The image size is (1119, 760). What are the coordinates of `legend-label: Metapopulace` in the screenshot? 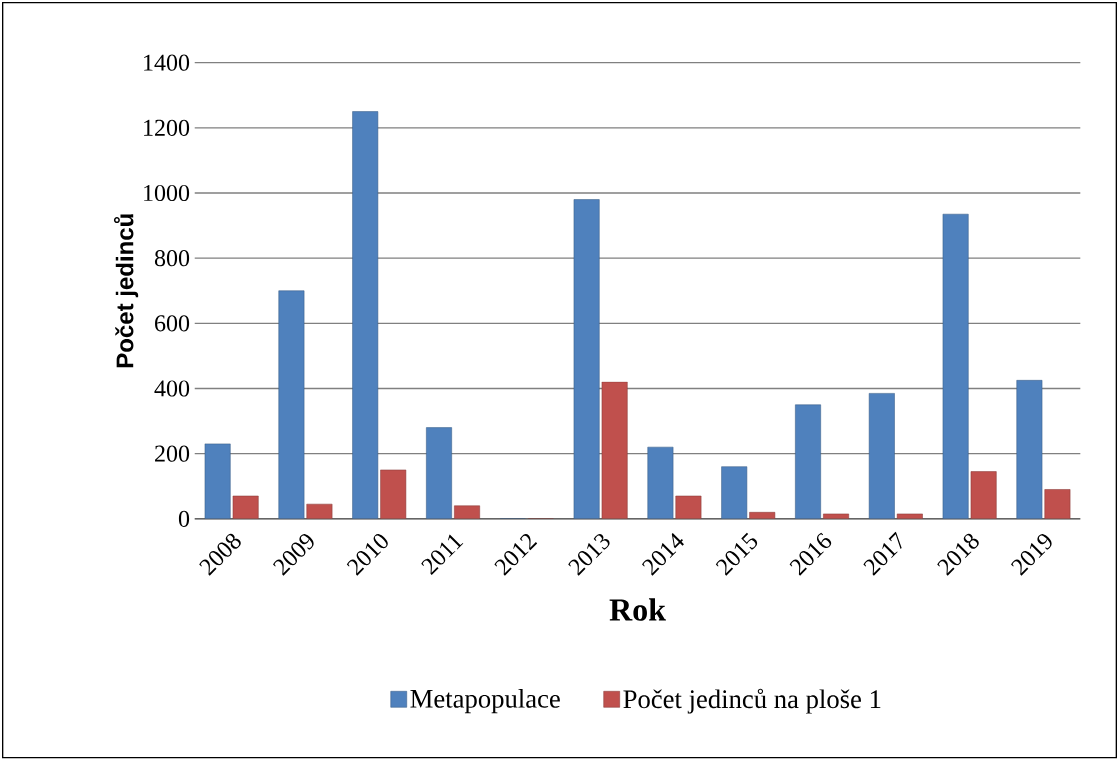 It's located at (485, 701).